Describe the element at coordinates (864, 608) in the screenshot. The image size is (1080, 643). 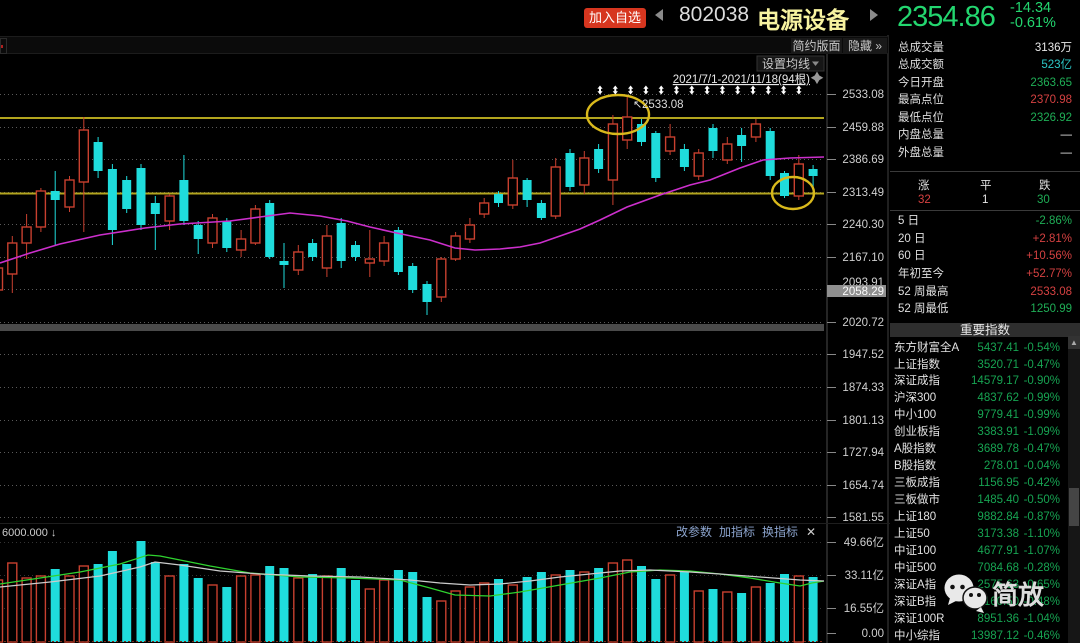
I see `svg-text: 16.55亿` at that location.